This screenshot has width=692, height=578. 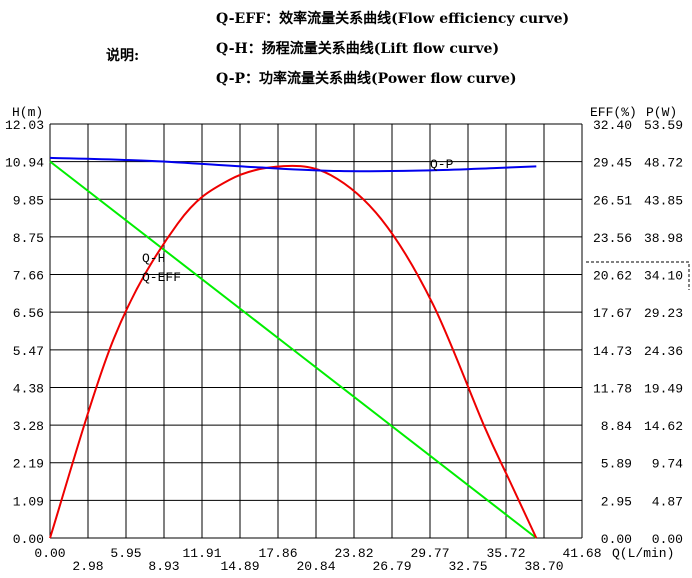 I want to click on x-tick-label: 29.77, so click(x=429, y=553).